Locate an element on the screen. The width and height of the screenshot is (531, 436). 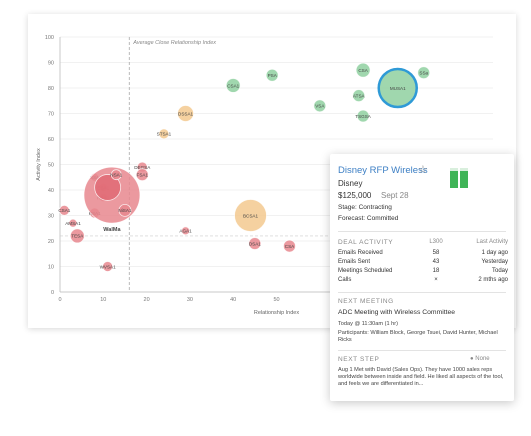
deal-activity-header: L300 Last Activity is located at coordinates (423, 243).